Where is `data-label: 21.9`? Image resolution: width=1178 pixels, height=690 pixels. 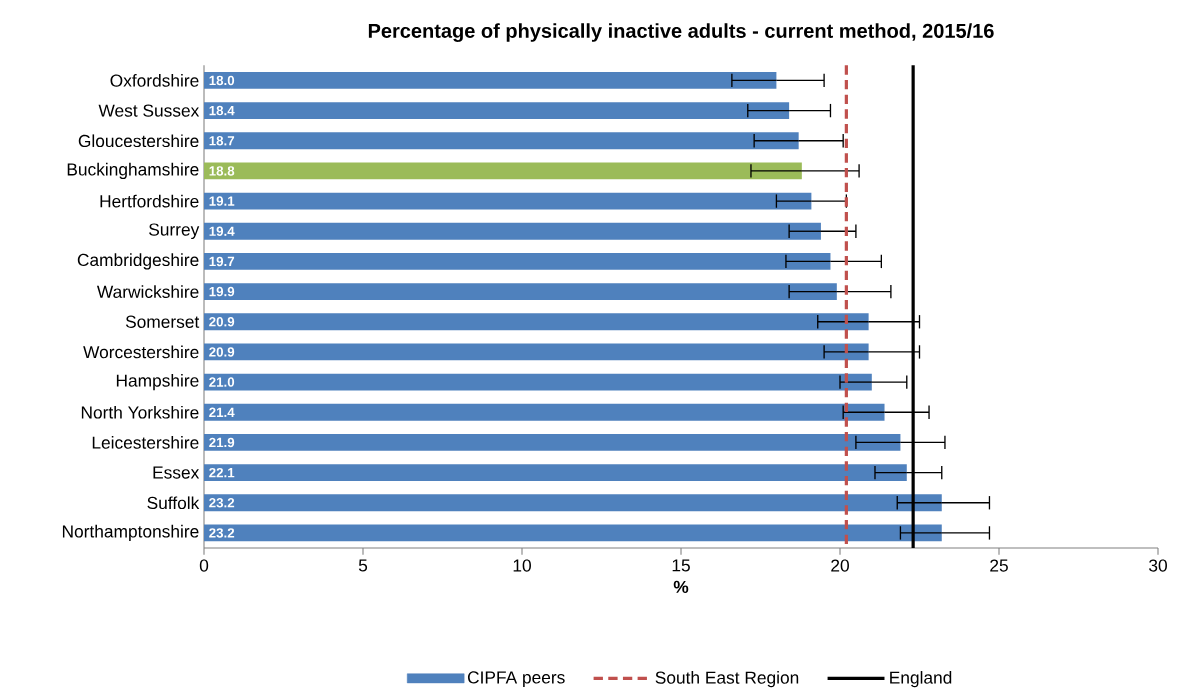 data-label: 21.9 is located at coordinates (222, 442).